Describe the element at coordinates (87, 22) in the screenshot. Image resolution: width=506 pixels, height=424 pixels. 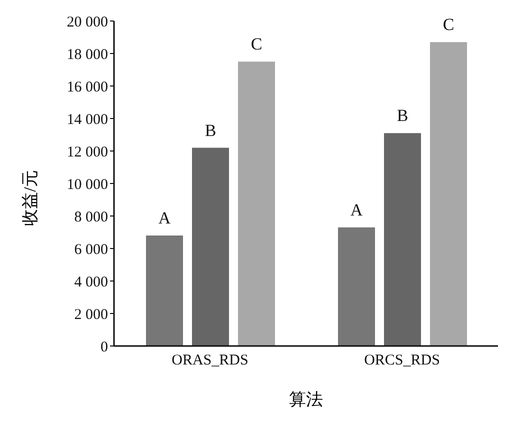
I see `y-tick-label: 20 000` at that location.